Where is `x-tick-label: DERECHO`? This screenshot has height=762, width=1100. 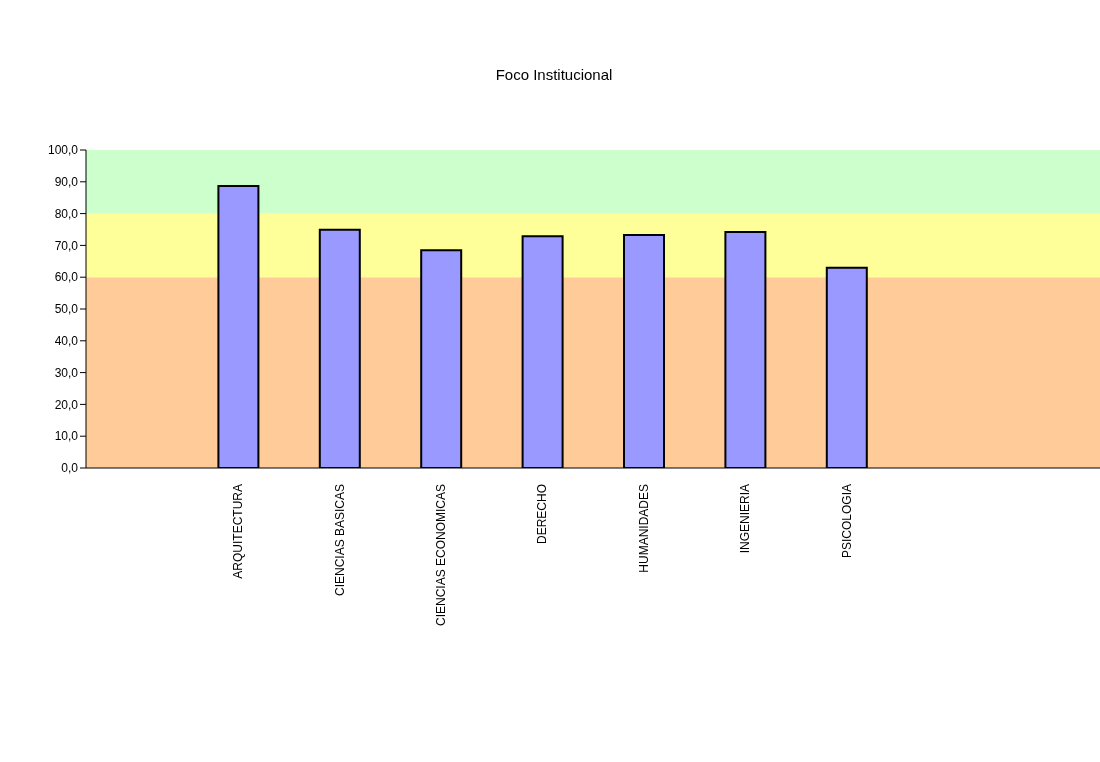
x-tick-label: DERECHO is located at coordinates (542, 514).